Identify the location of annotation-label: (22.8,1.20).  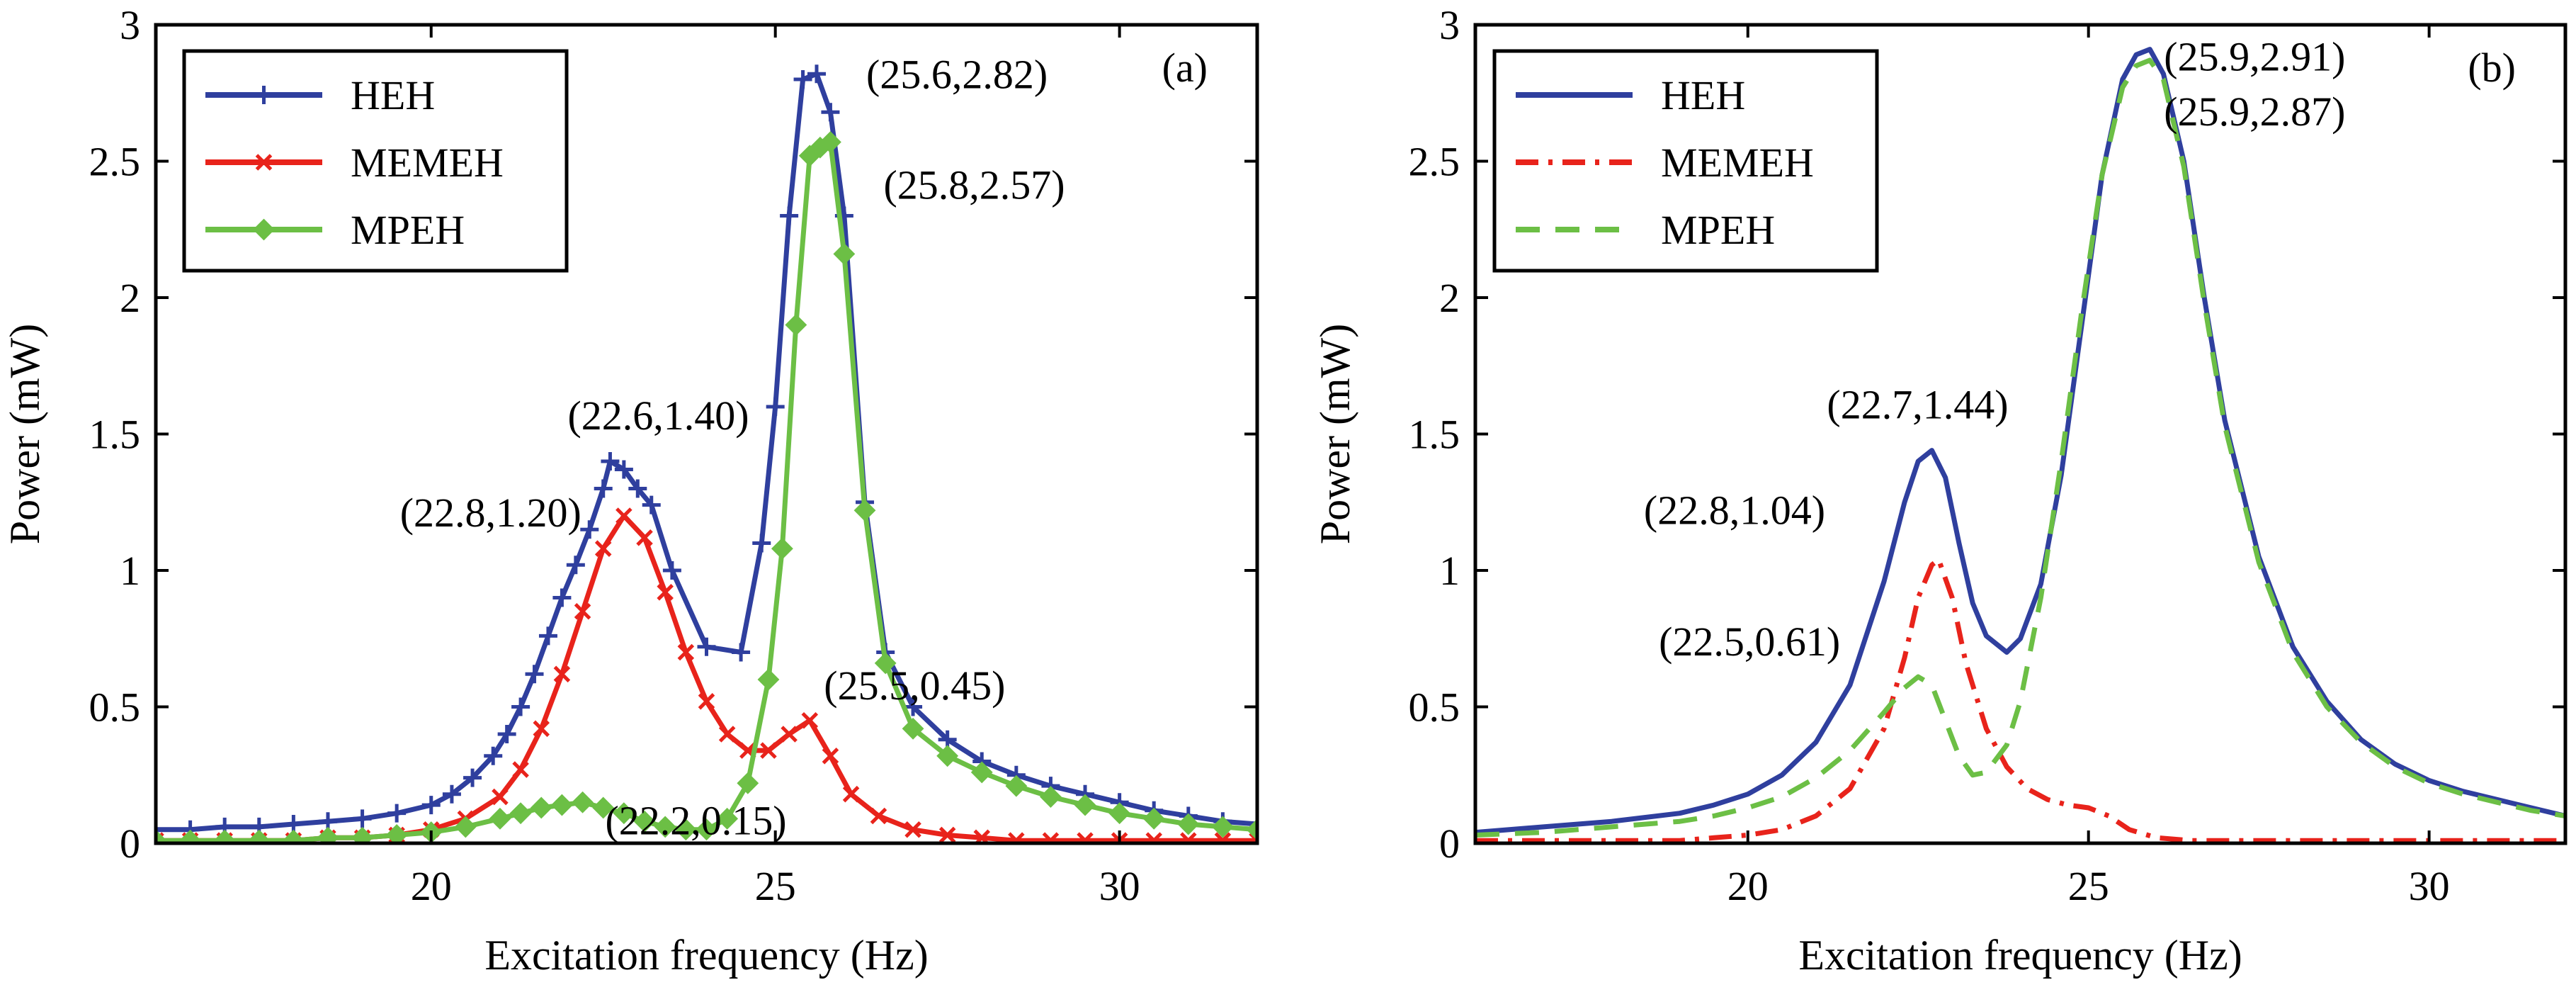
(490, 513).